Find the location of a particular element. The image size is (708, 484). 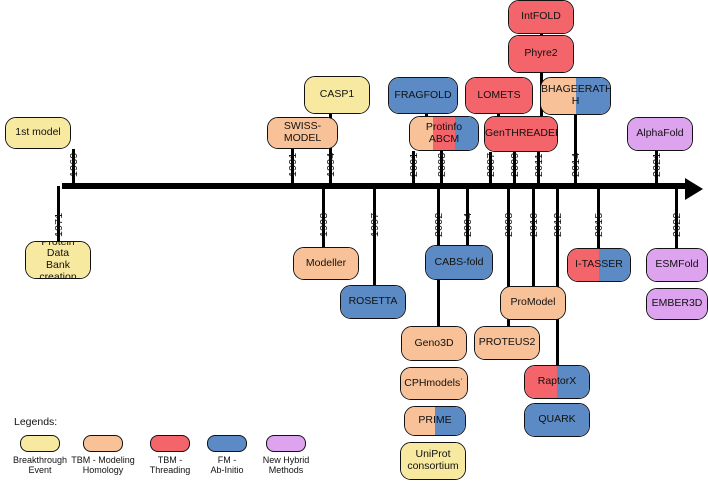

node-swiss-model: SWISS-MODEL is located at coordinates (302, 133).